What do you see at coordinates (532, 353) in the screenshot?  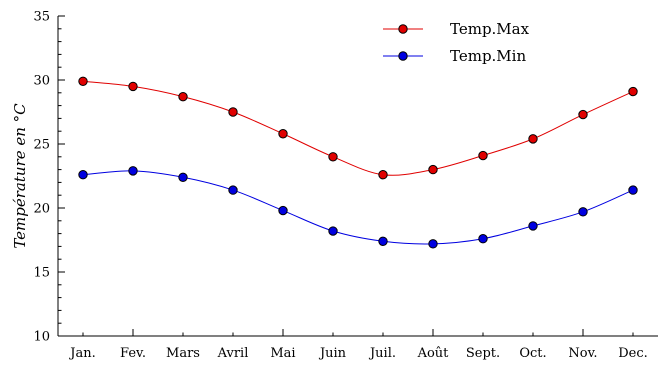 I see `x-tick-label: Oct.` at bounding box center [532, 353].